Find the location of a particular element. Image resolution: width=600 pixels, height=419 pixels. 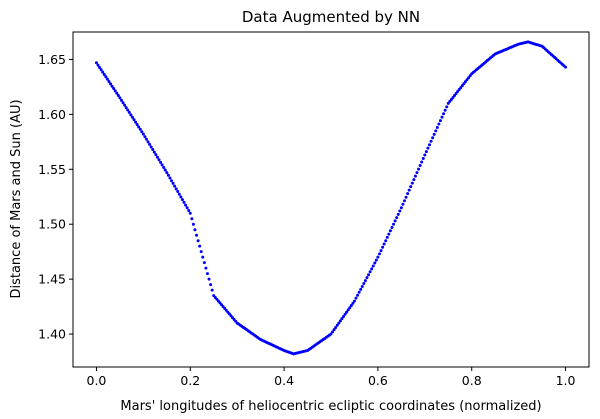

y-tick-label: 1.55 is located at coordinates (52, 169).